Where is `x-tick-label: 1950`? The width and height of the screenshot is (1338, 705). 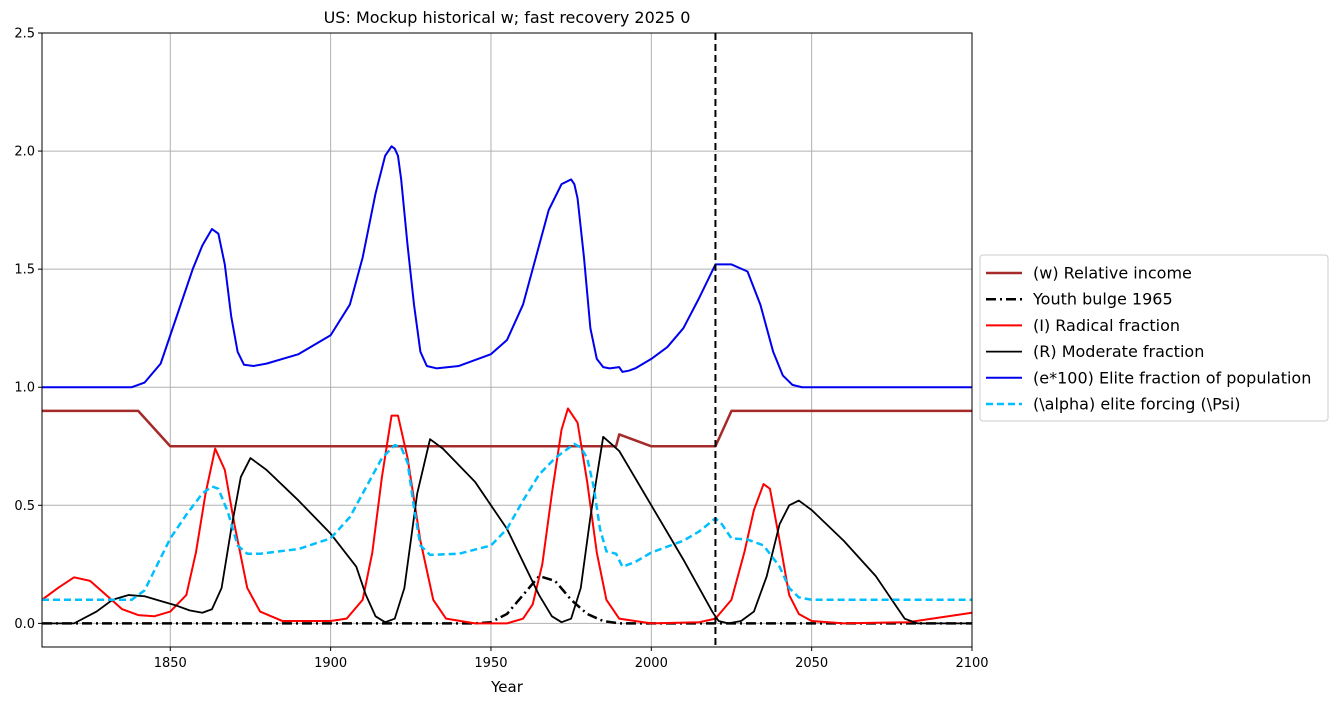 x-tick-label: 1950 is located at coordinates (490, 663).